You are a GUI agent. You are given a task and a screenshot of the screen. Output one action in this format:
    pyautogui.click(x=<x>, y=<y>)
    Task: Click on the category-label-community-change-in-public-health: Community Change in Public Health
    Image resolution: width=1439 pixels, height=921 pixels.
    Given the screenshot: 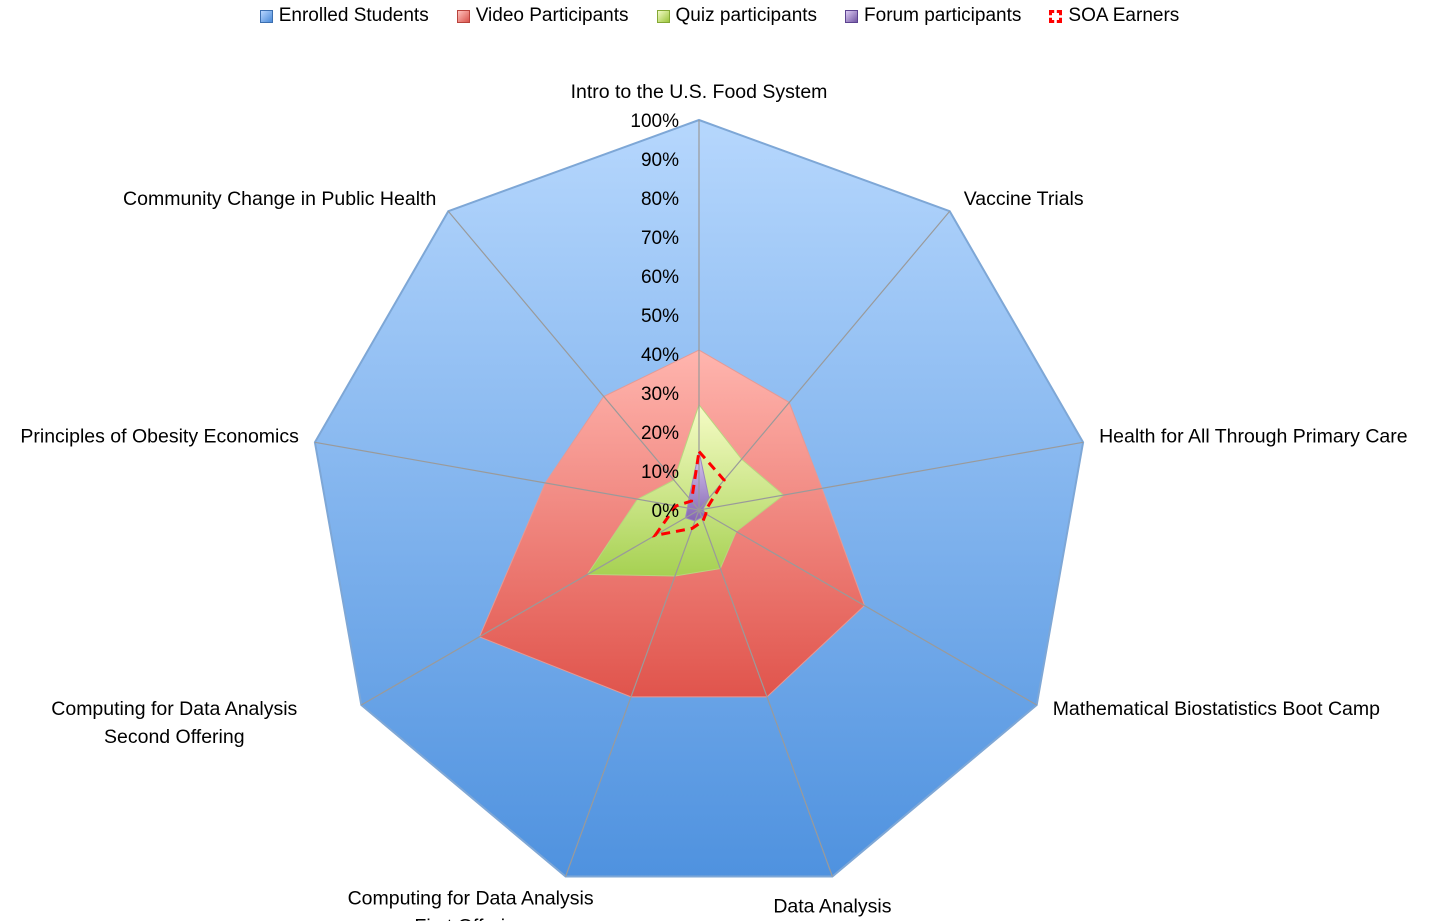 What is the action you would take?
    pyautogui.click(x=279, y=199)
    